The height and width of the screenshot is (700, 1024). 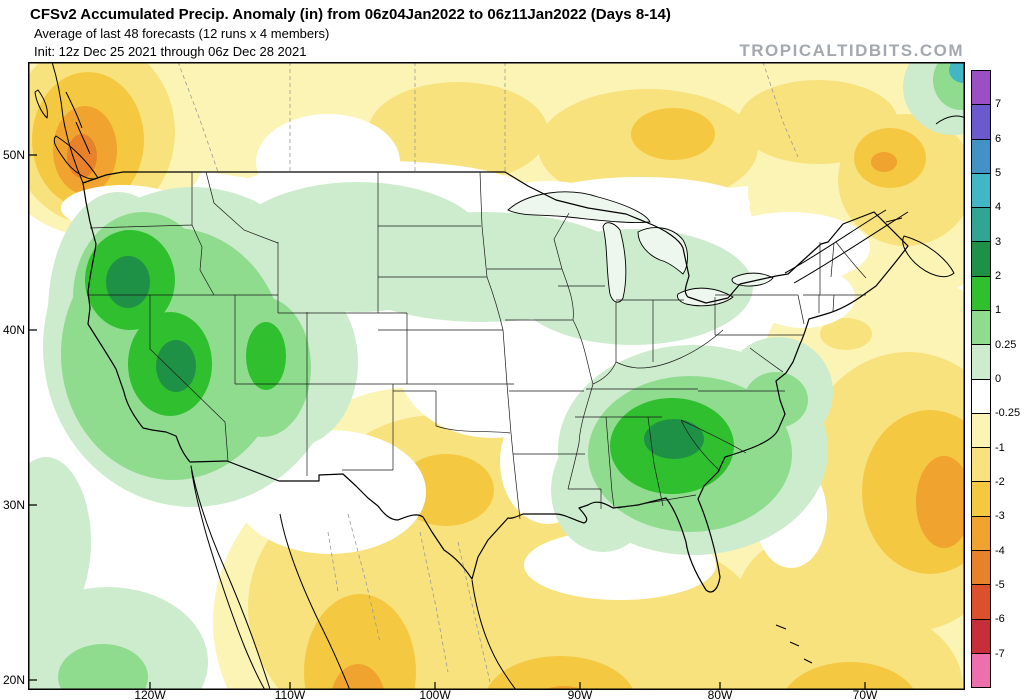 What do you see at coordinates (580, 694) in the screenshot?
I see `lon-axis-label: 90W` at bounding box center [580, 694].